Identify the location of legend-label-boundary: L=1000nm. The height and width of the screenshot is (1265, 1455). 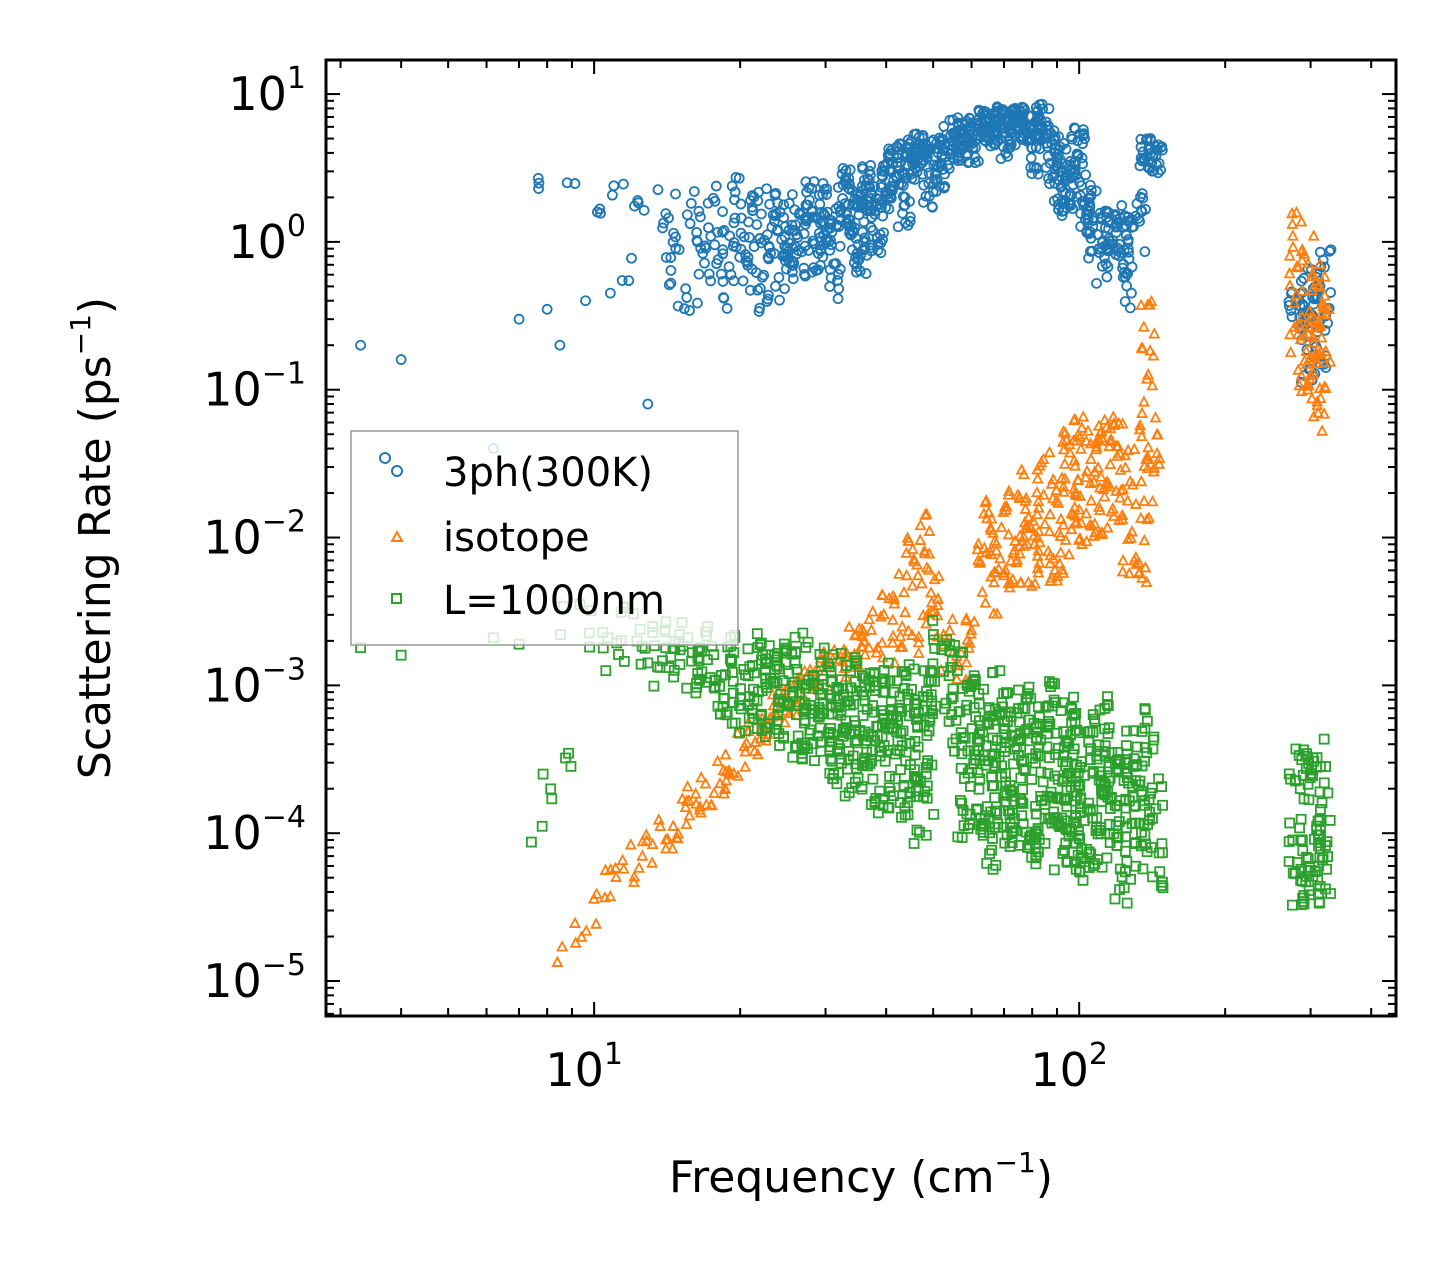
(554, 601).